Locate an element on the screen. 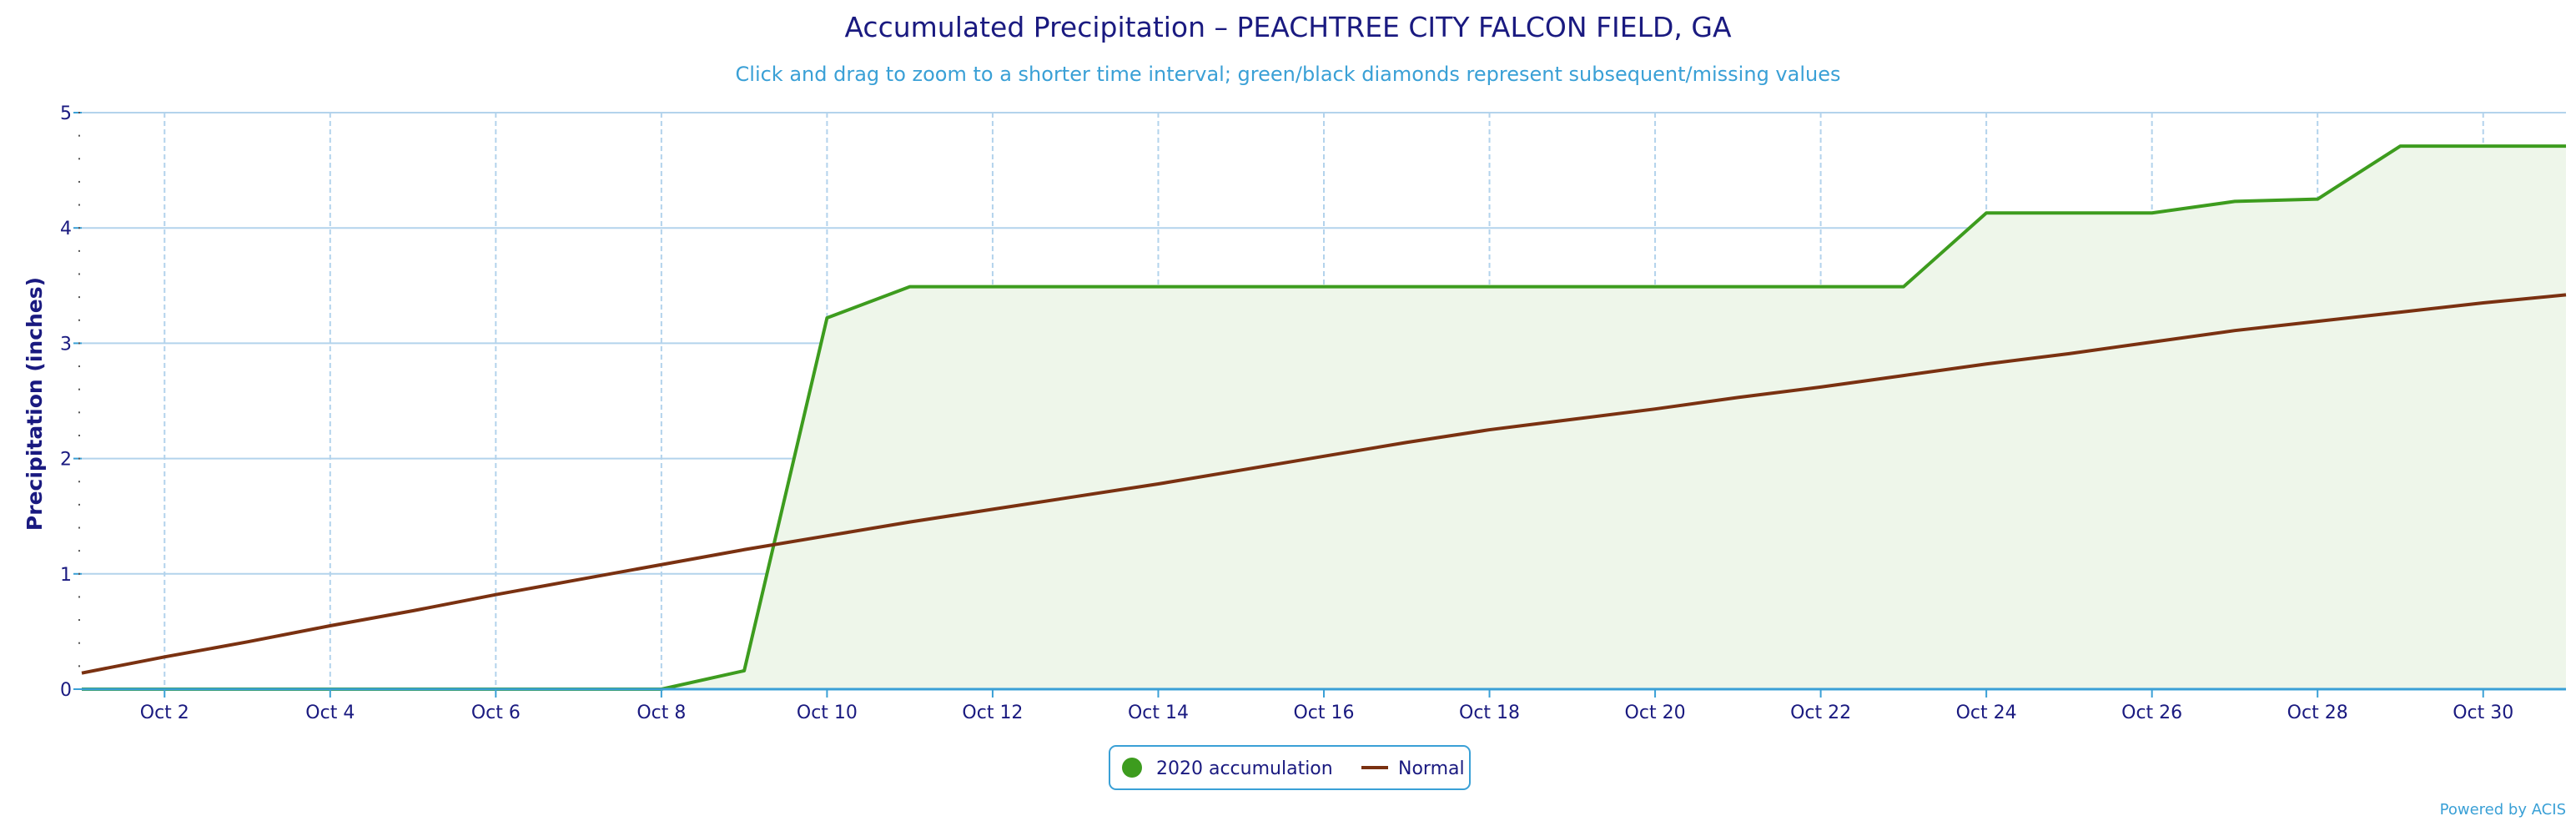 This screenshot has width=2576, height=821. legend-accumulation-marker is located at coordinates (1132, 768).